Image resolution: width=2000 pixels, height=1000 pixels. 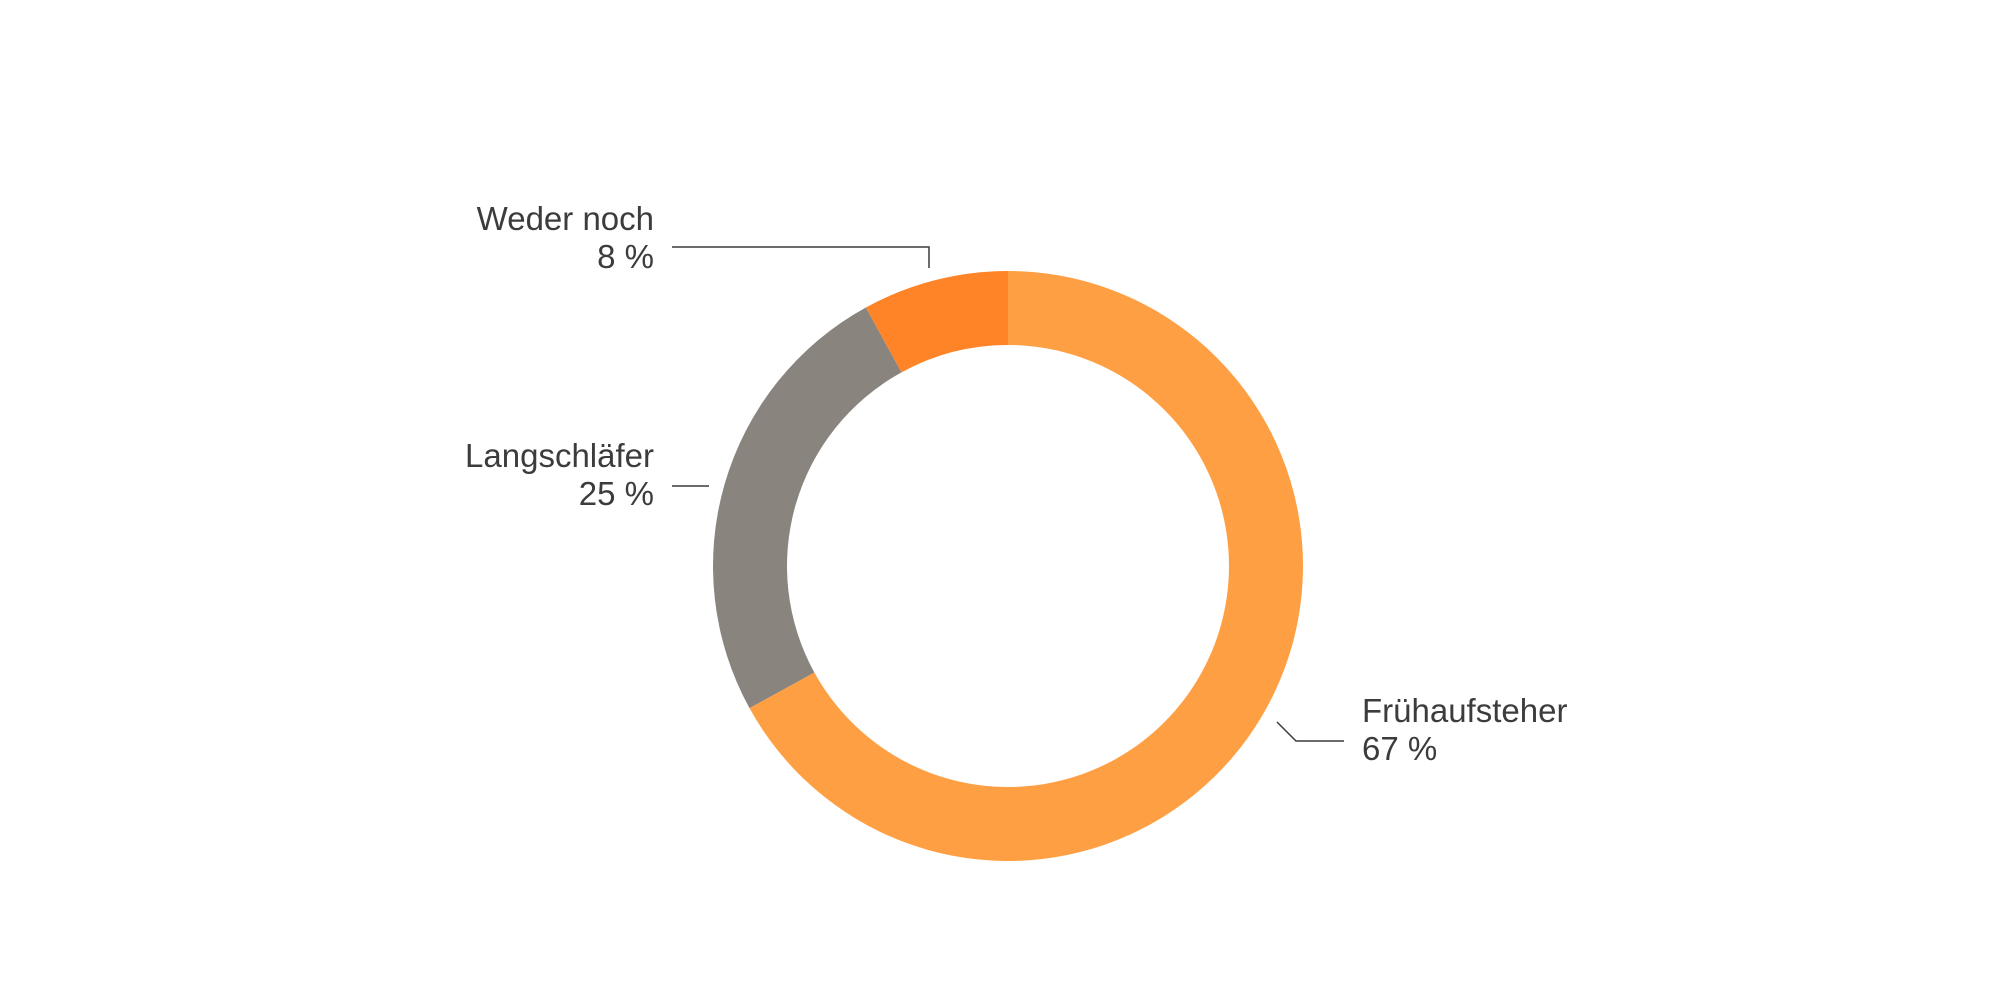 I want to click on value-label: 67 %, so click(x=1399, y=748).